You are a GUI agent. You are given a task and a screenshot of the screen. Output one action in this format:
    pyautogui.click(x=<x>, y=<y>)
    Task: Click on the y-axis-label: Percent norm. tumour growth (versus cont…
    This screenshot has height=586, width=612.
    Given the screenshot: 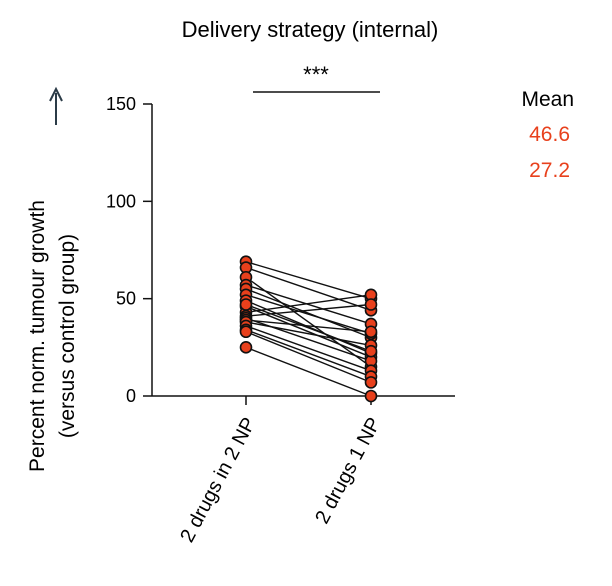 What is the action you would take?
    pyautogui.click(x=52, y=336)
    